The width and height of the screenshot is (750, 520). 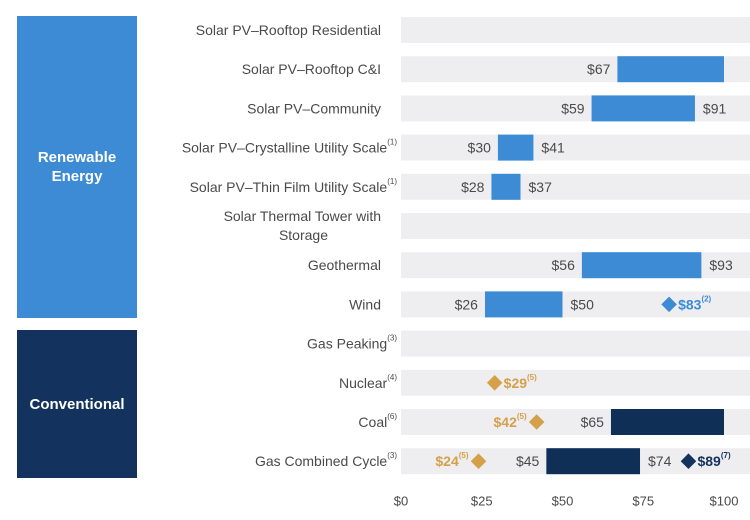 I want to click on range-low-label: $28, so click(x=473, y=187).